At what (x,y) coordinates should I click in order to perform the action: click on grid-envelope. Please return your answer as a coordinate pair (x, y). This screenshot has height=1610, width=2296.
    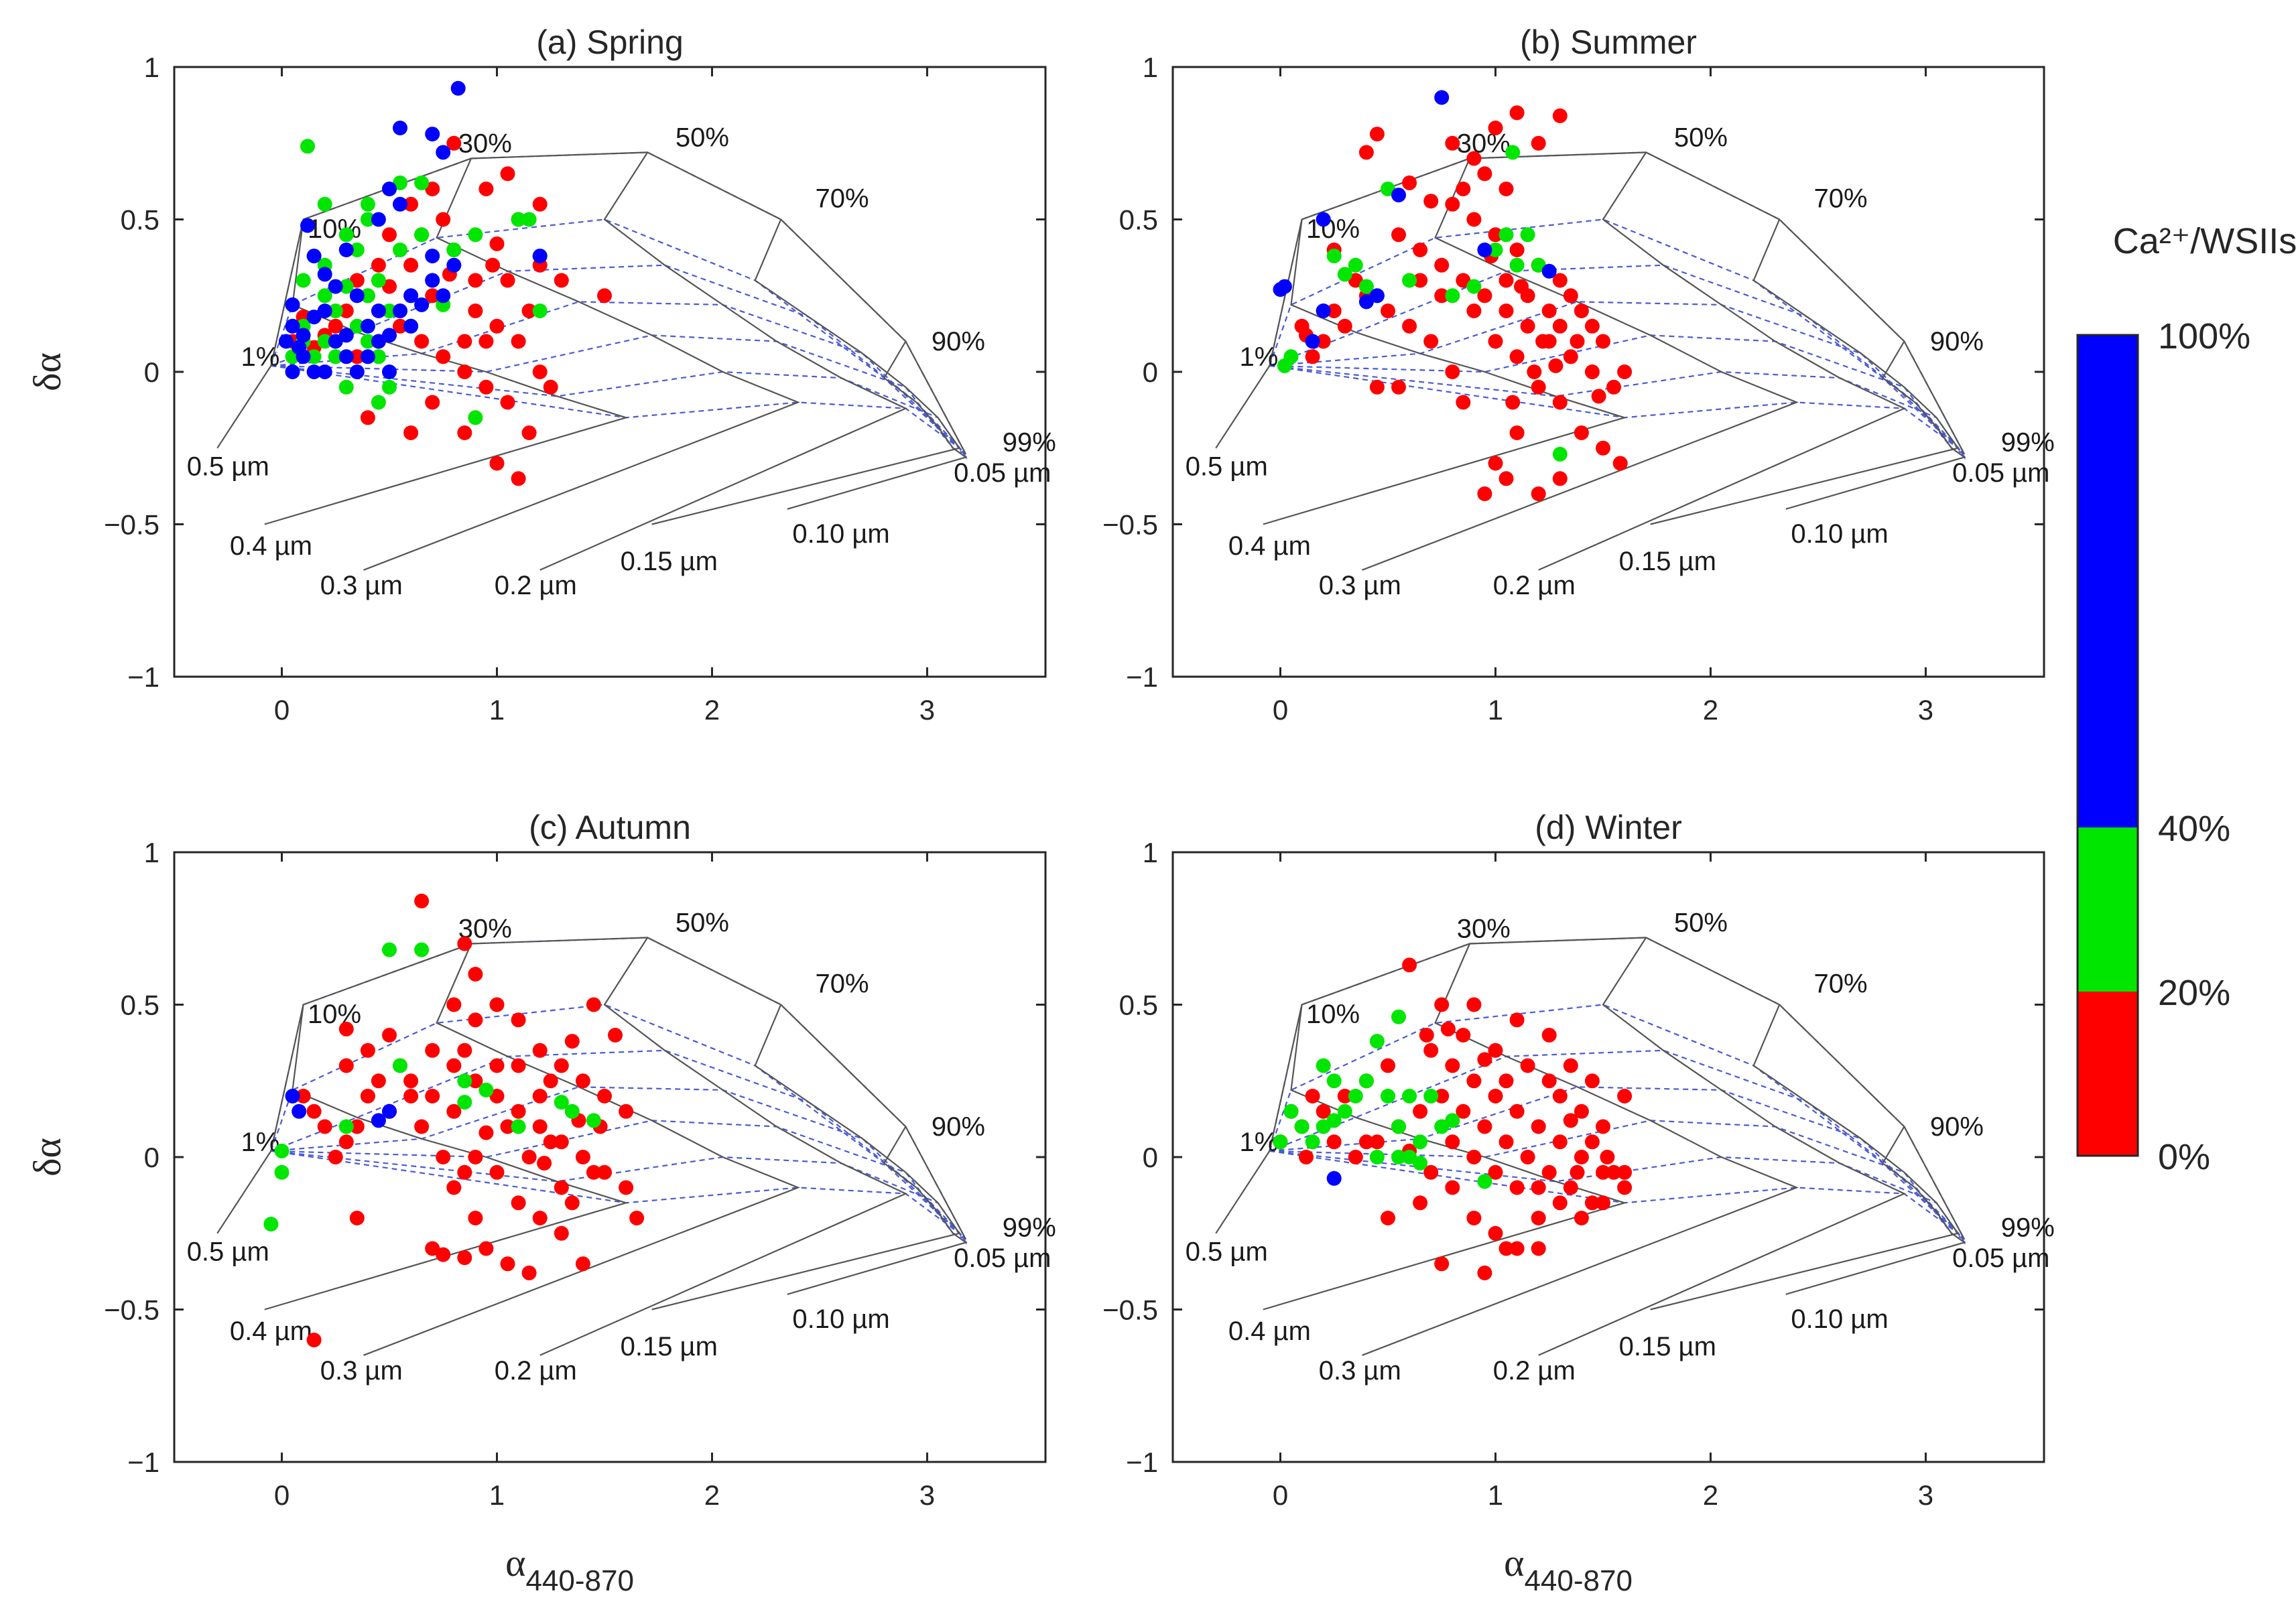
    Looking at the image, I should click on (618, 303).